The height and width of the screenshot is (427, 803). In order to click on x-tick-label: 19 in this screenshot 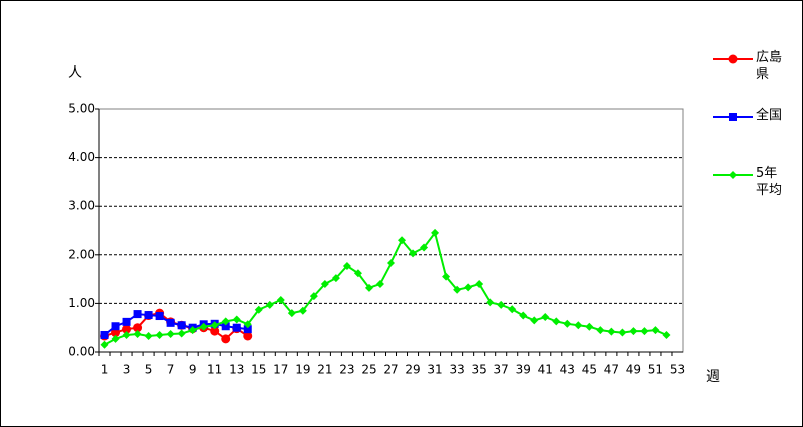, I will do `click(302, 370)`.